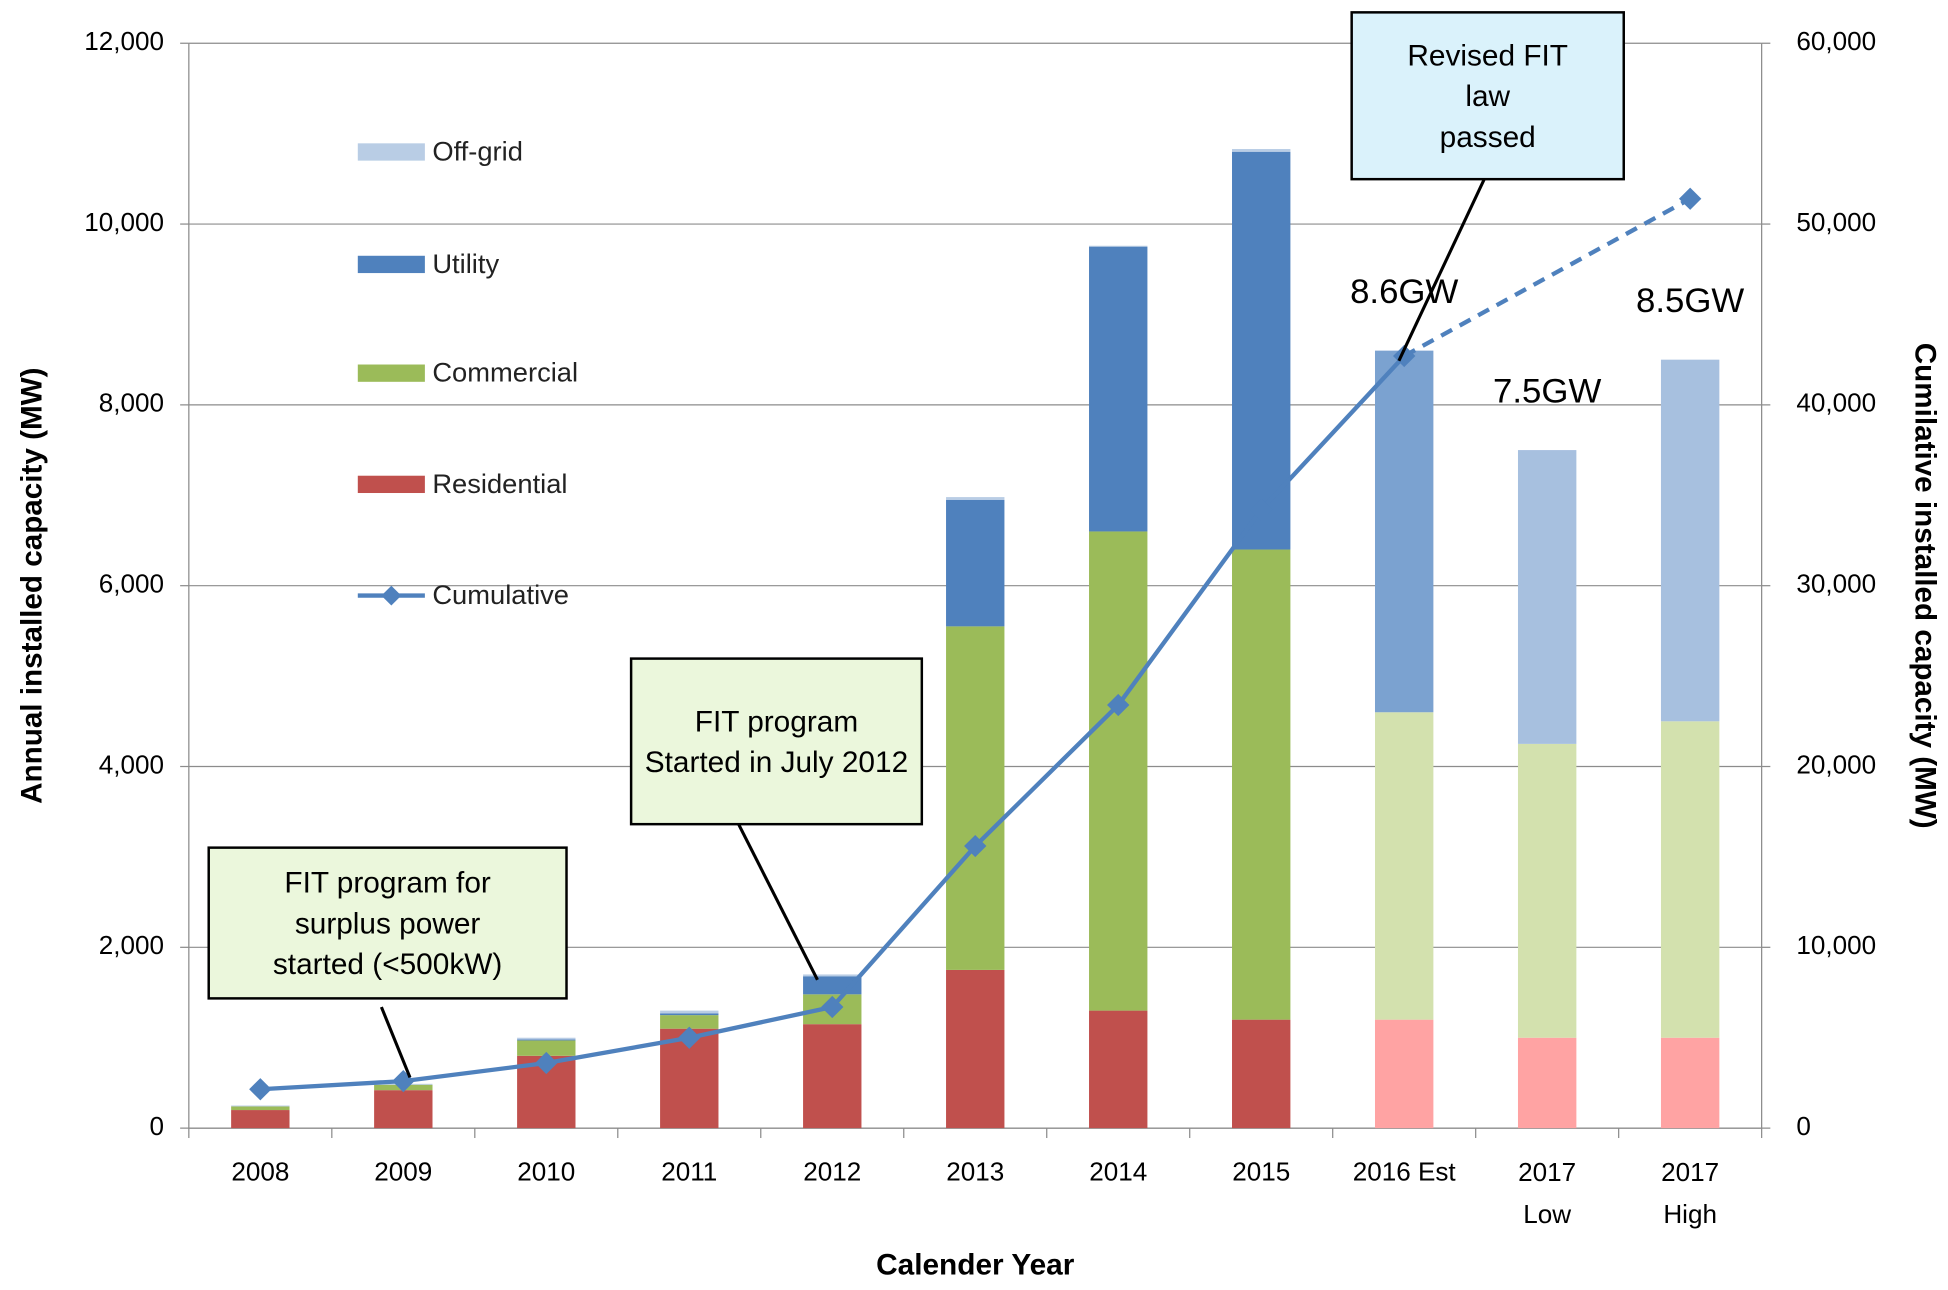 This screenshot has height=1290, width=1948. I want to click on legend-label: Cumulative, so click(500, 594).